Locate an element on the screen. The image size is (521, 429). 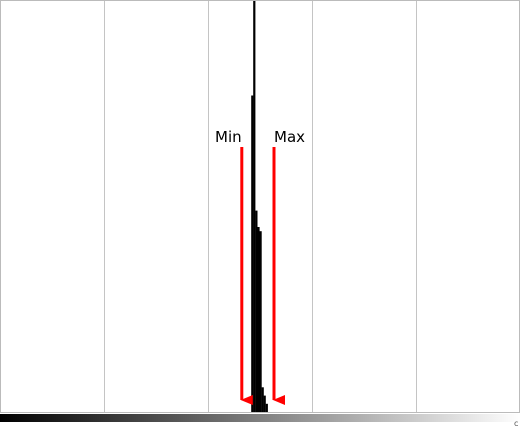
min-marker-label: Min is located at coordinates (228, 137).